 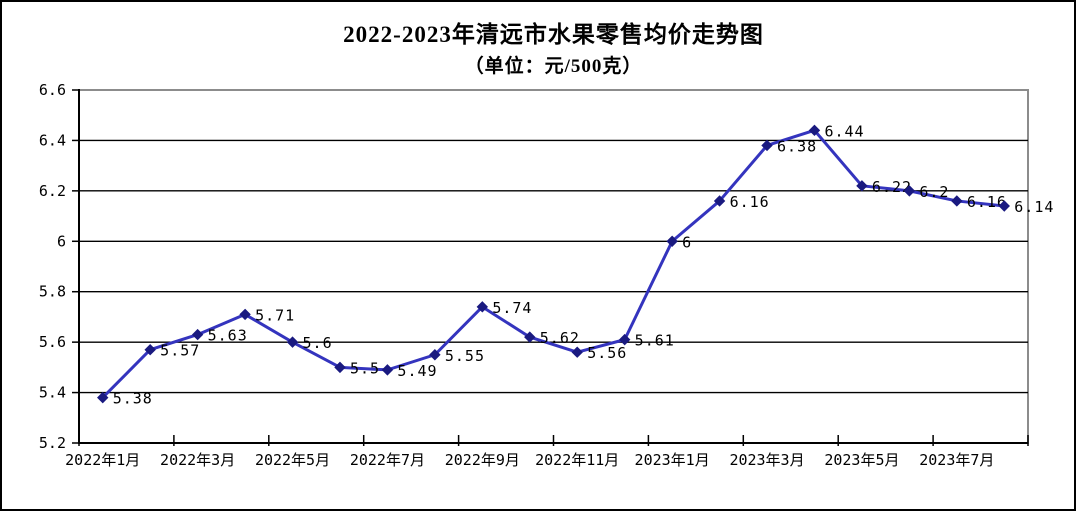 What do you see at coordinates (318, 343) in the screenshot?
I see `data-label: 5.6` at bounding box center [318, 343].